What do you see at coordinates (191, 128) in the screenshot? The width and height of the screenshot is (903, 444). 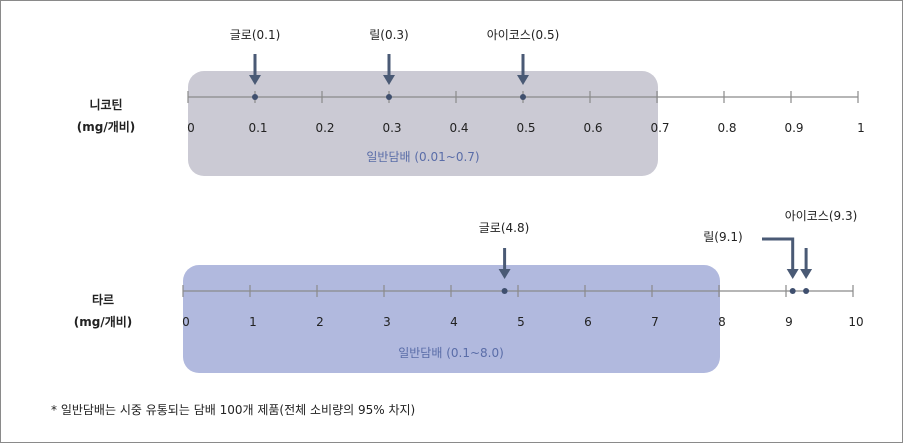 I see `nicotine-tick-label: 0` at bounding box center [191, 128].